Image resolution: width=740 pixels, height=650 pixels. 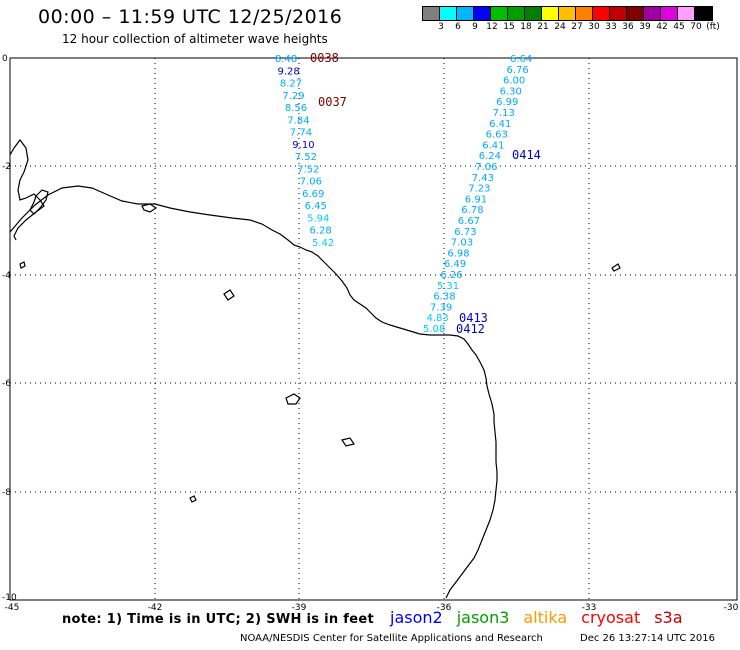 What do you see at coordinates (303, 145) in the screenshot?
I see `wave-height-value: 9.10` at bounding box center [303, 145].